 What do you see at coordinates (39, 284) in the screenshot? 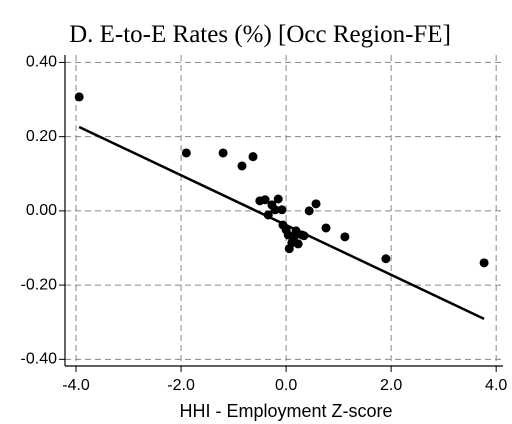
I see `y-tick-label: -0.20` at bounding box center [39, 284].